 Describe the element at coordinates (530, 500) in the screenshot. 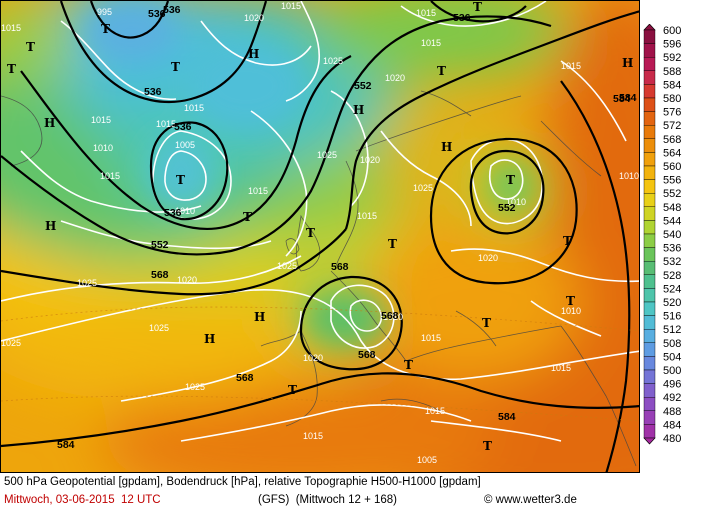

I see `source-credit: © www.wetter3.de` at that location.